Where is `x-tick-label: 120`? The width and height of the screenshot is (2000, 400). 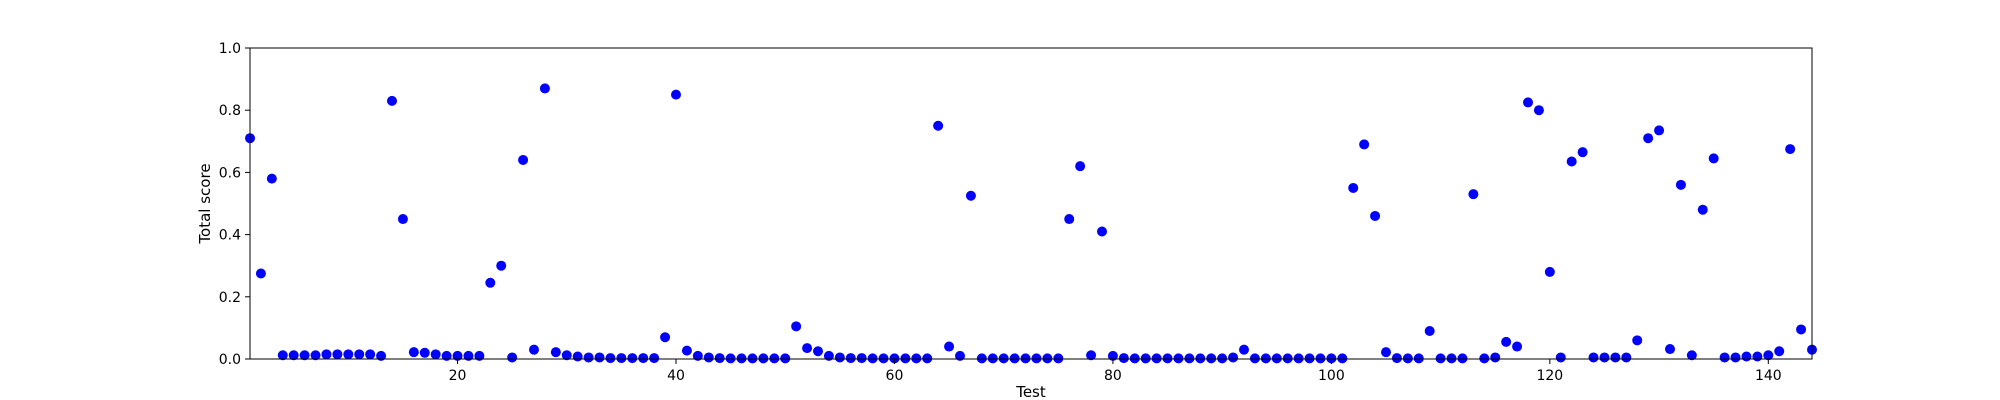
x-tick-label: 120 is located at coordinates (1549, 376).